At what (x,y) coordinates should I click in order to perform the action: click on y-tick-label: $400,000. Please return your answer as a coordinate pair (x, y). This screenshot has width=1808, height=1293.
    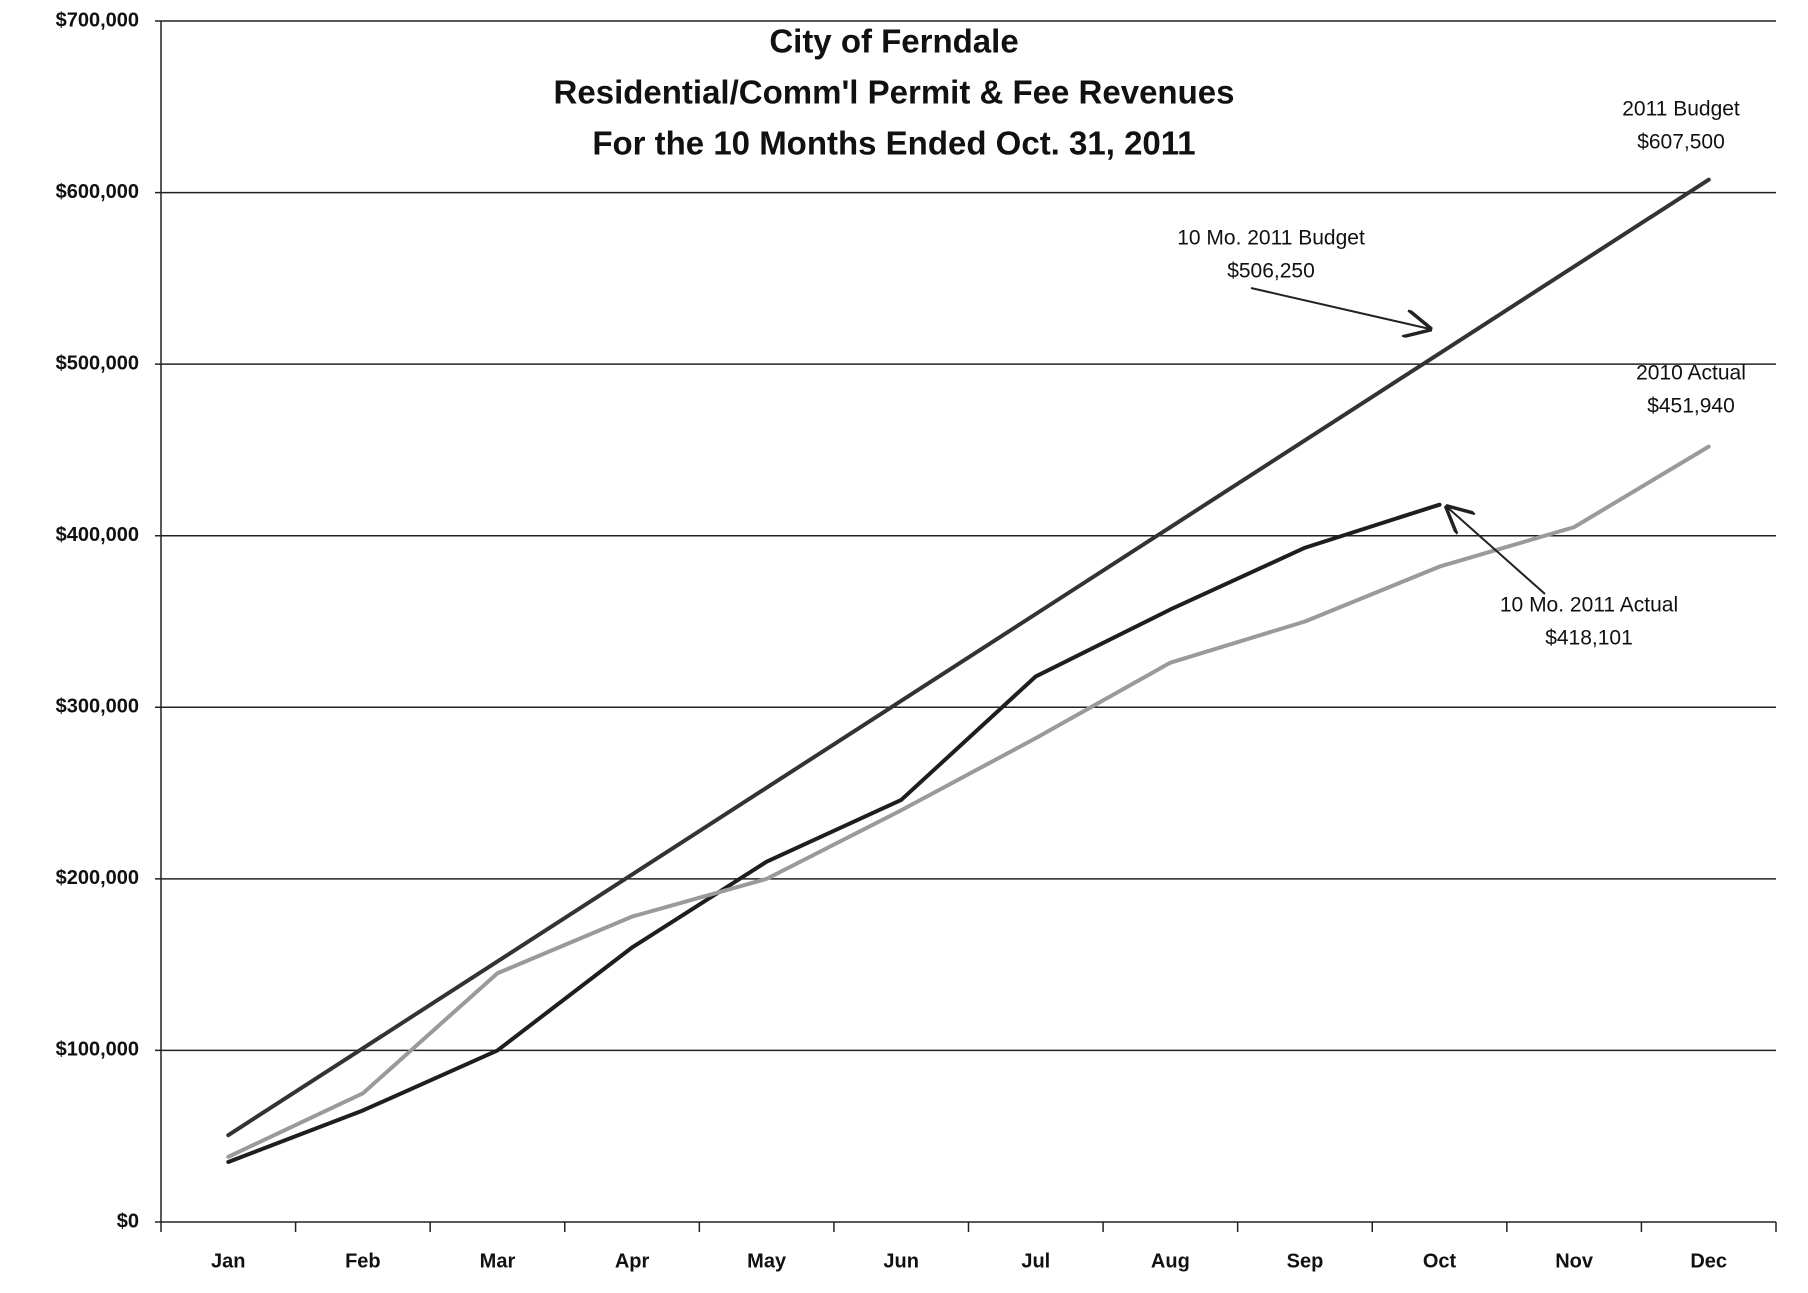
    Looking at the image, I should click on (97, 535).